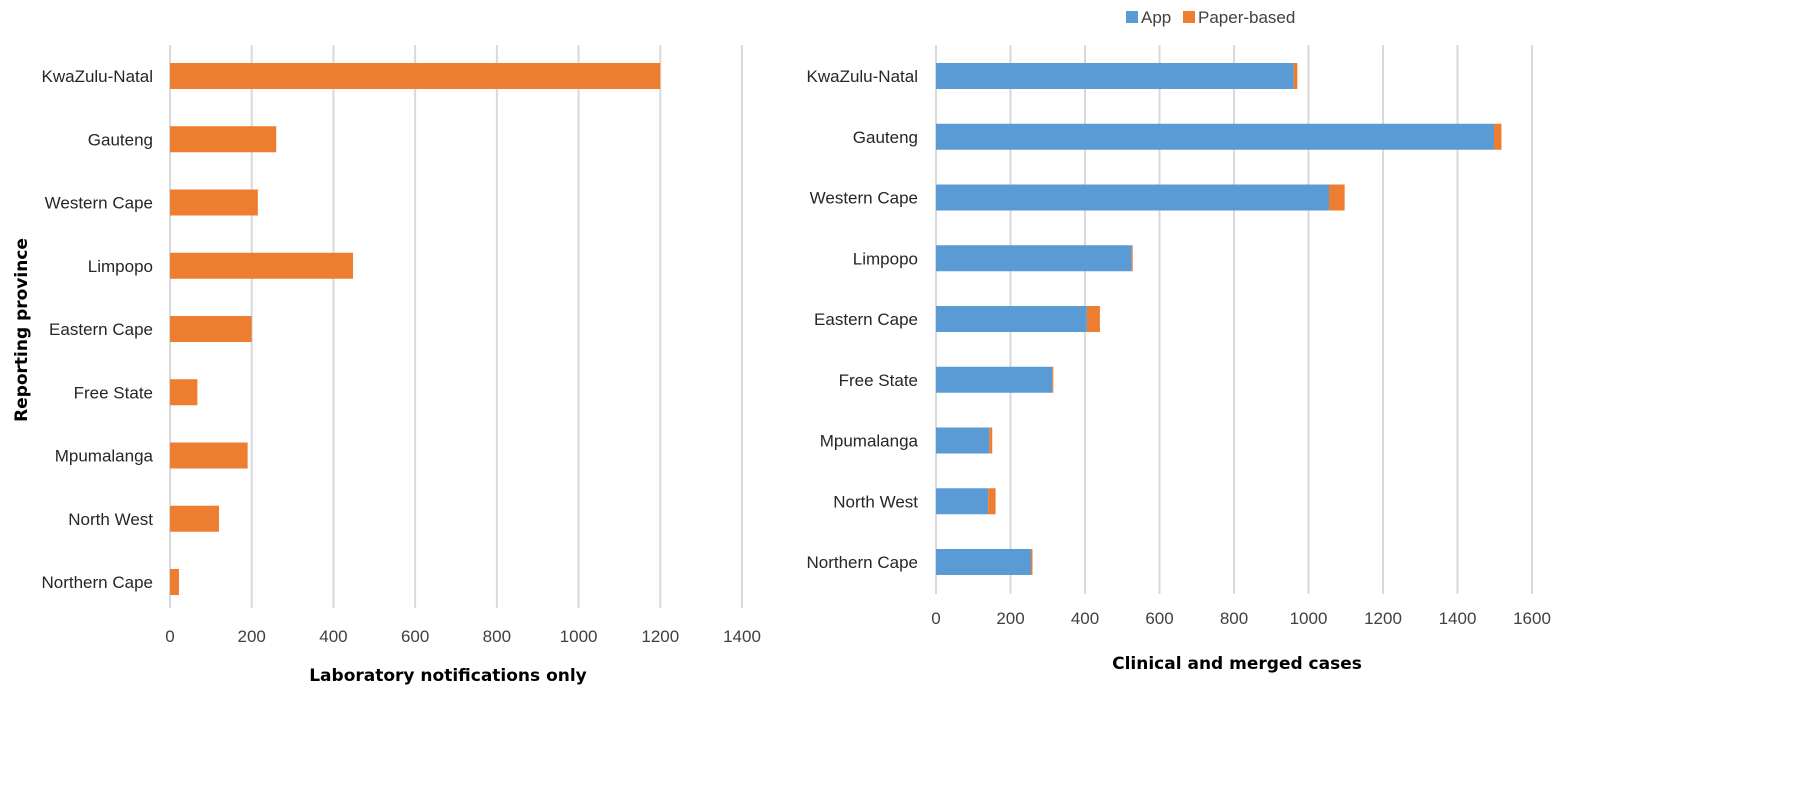 This screenshot has height=789, width=1804. Describe the element at coordinates (1085, 618) in the screenshot. I see `right-x-tick-label: 400` at that location.